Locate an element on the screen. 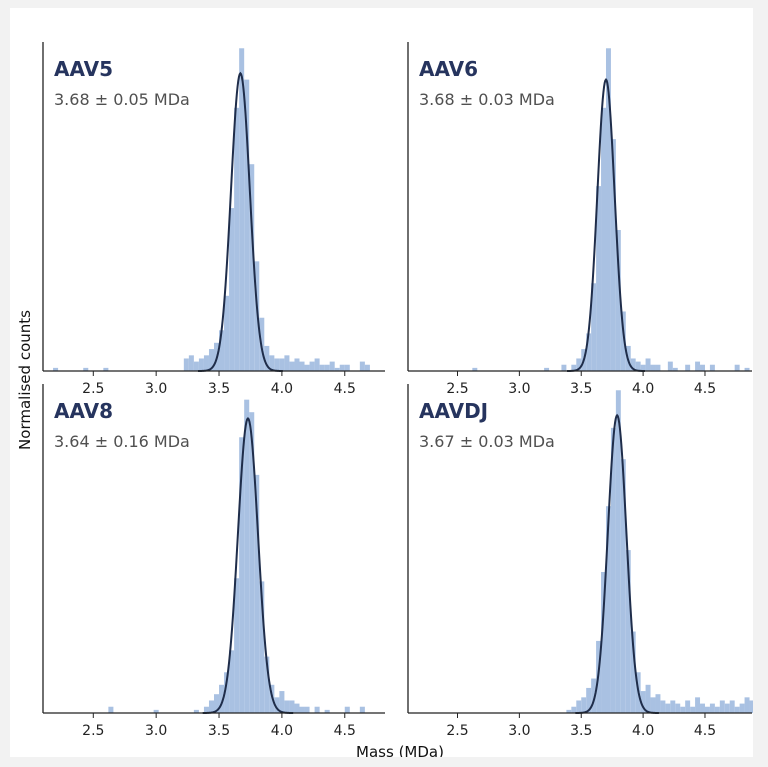 The width and height of the screenshot is (768, 767). panel-annotation: 3.68 ± 0.03 MDa is located at coordinates (487, 99).